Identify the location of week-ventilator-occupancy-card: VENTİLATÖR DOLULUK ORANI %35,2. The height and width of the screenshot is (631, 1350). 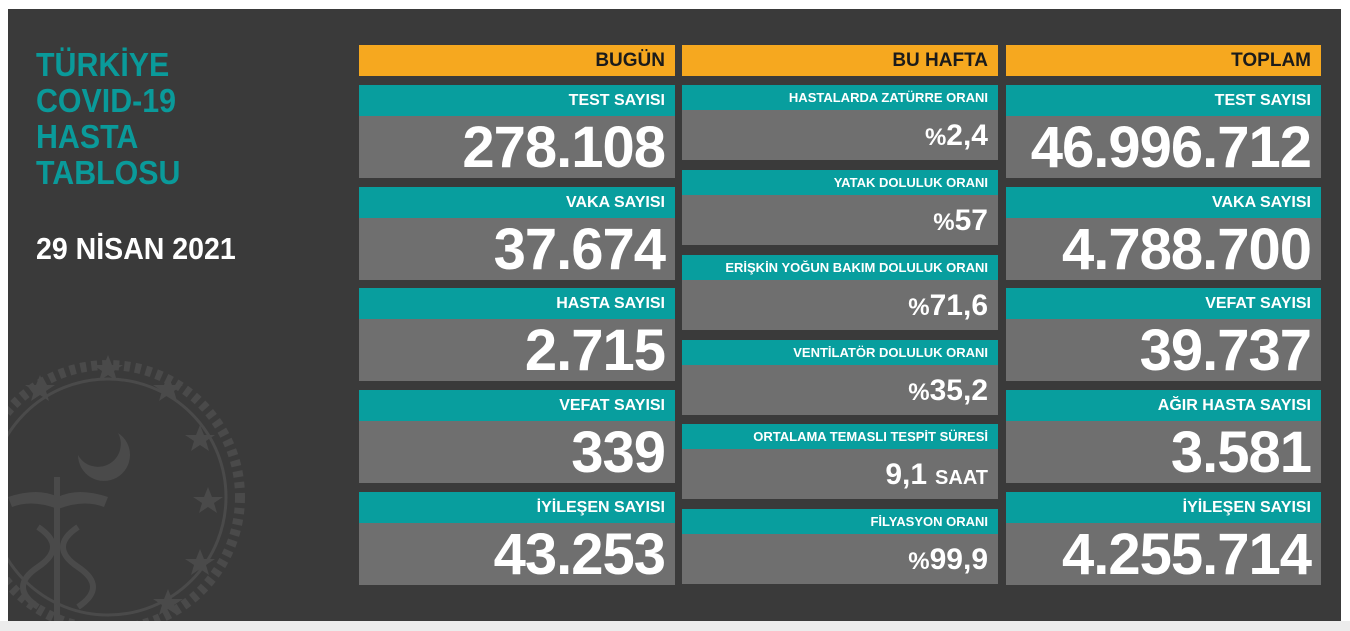
(840, 377).